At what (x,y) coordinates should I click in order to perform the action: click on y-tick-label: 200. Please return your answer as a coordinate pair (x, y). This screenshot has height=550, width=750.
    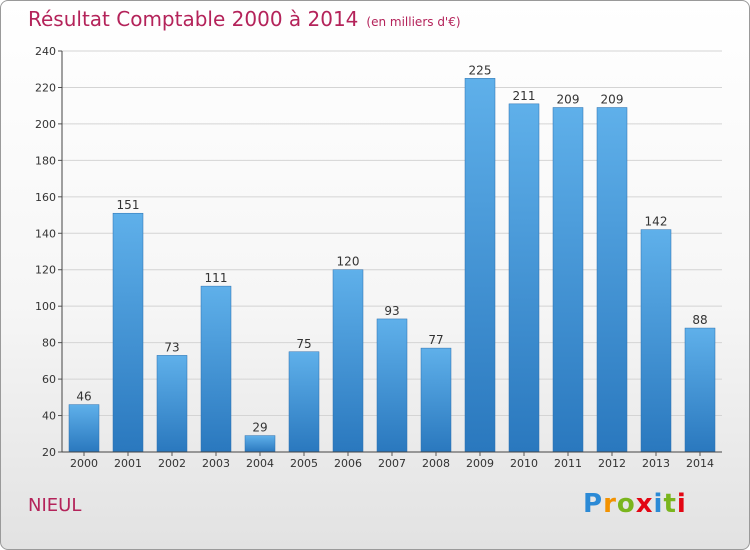
    Looking at the image, I should click on (45, 124).